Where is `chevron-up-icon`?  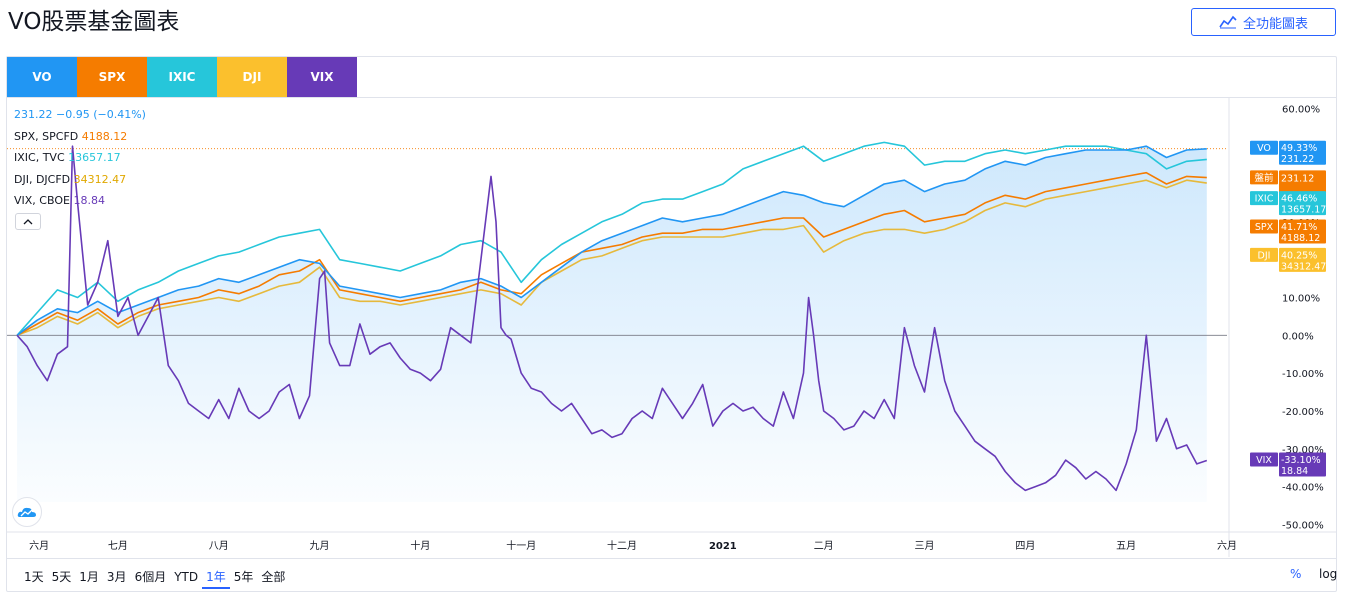 chevron-up-icon is located at coordinates (28, 221).